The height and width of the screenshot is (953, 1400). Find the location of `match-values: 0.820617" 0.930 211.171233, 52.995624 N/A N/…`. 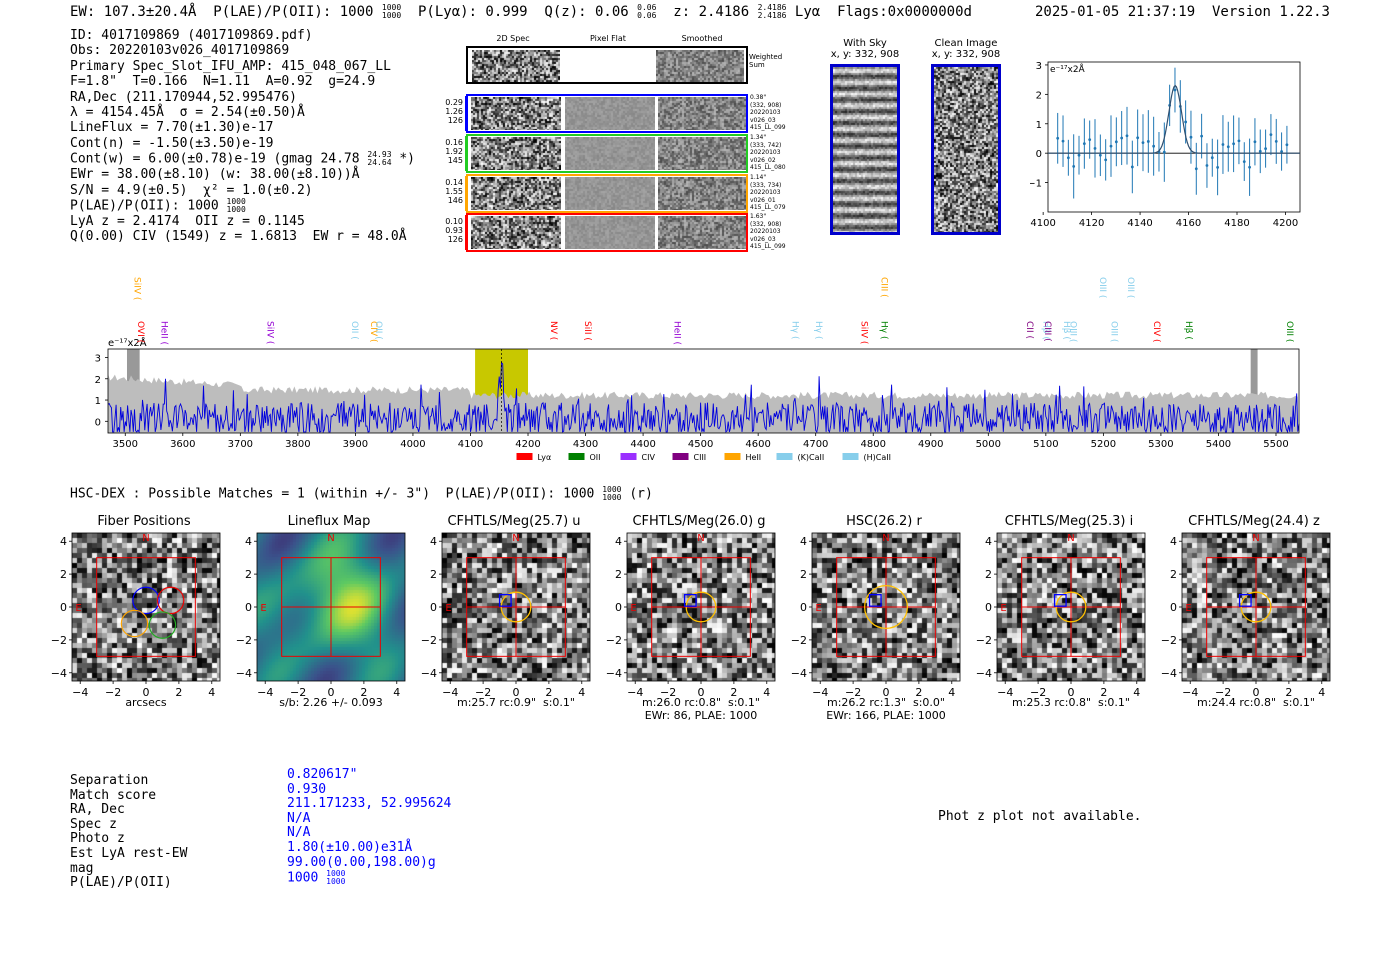

match-values: 0.820617" 0.930 211.171233, 52.995624 N/A N/… is located at coordinates (369, 827).